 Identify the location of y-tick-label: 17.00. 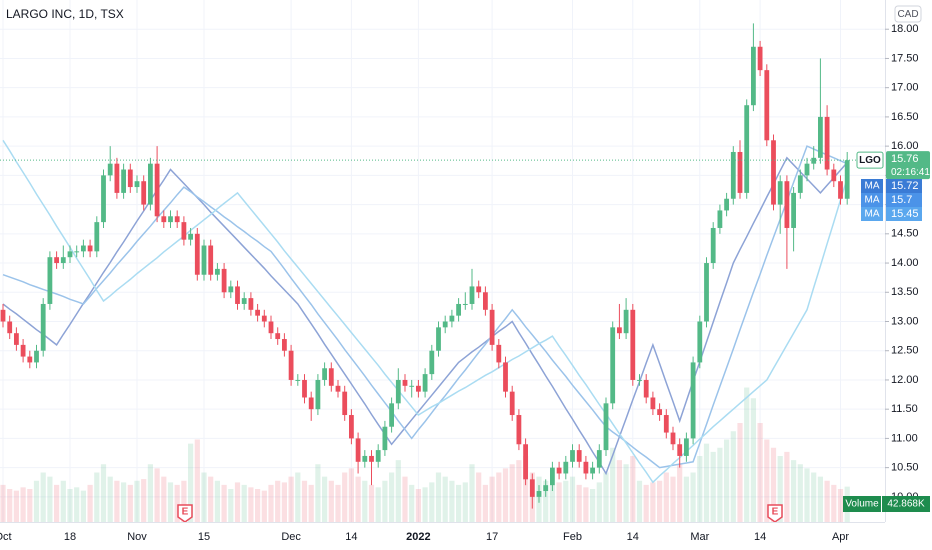
(905, 88).